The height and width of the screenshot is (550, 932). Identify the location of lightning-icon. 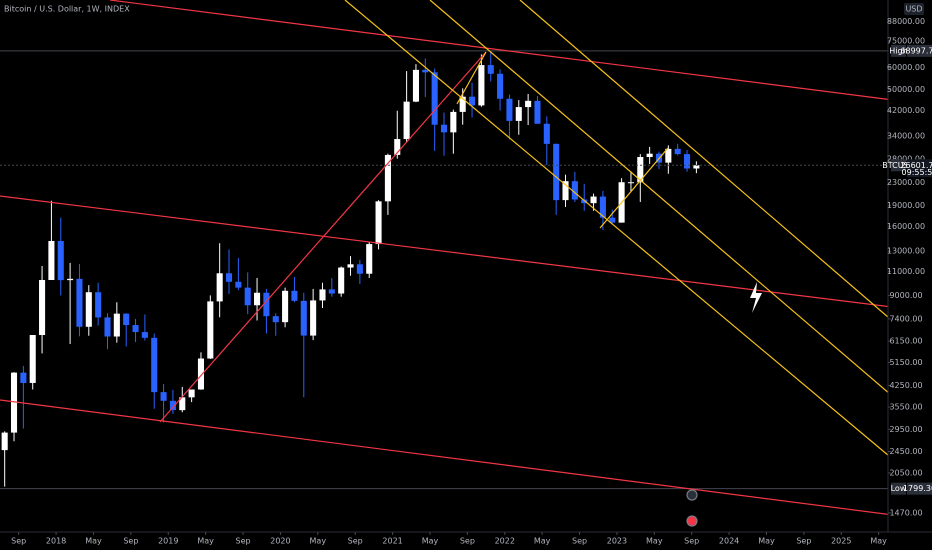
(756, 297).